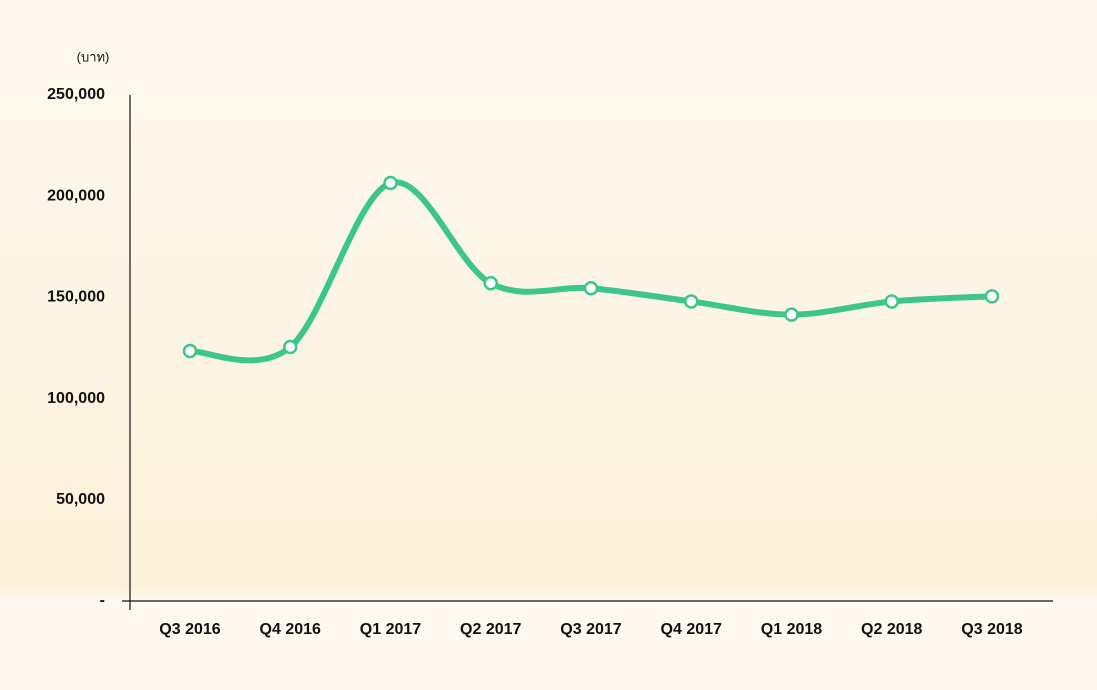 This screenshot has height=690, width=1097. What do you see at coordinates (80, 499) in the screenshot?
I see `y-tick-label: 50,000` at bounding box center [80, 499].